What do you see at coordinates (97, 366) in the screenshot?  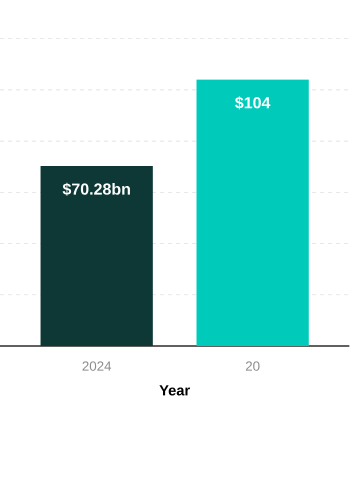 I see `x-tick-label: 2024` at bounding box center [97, 366].